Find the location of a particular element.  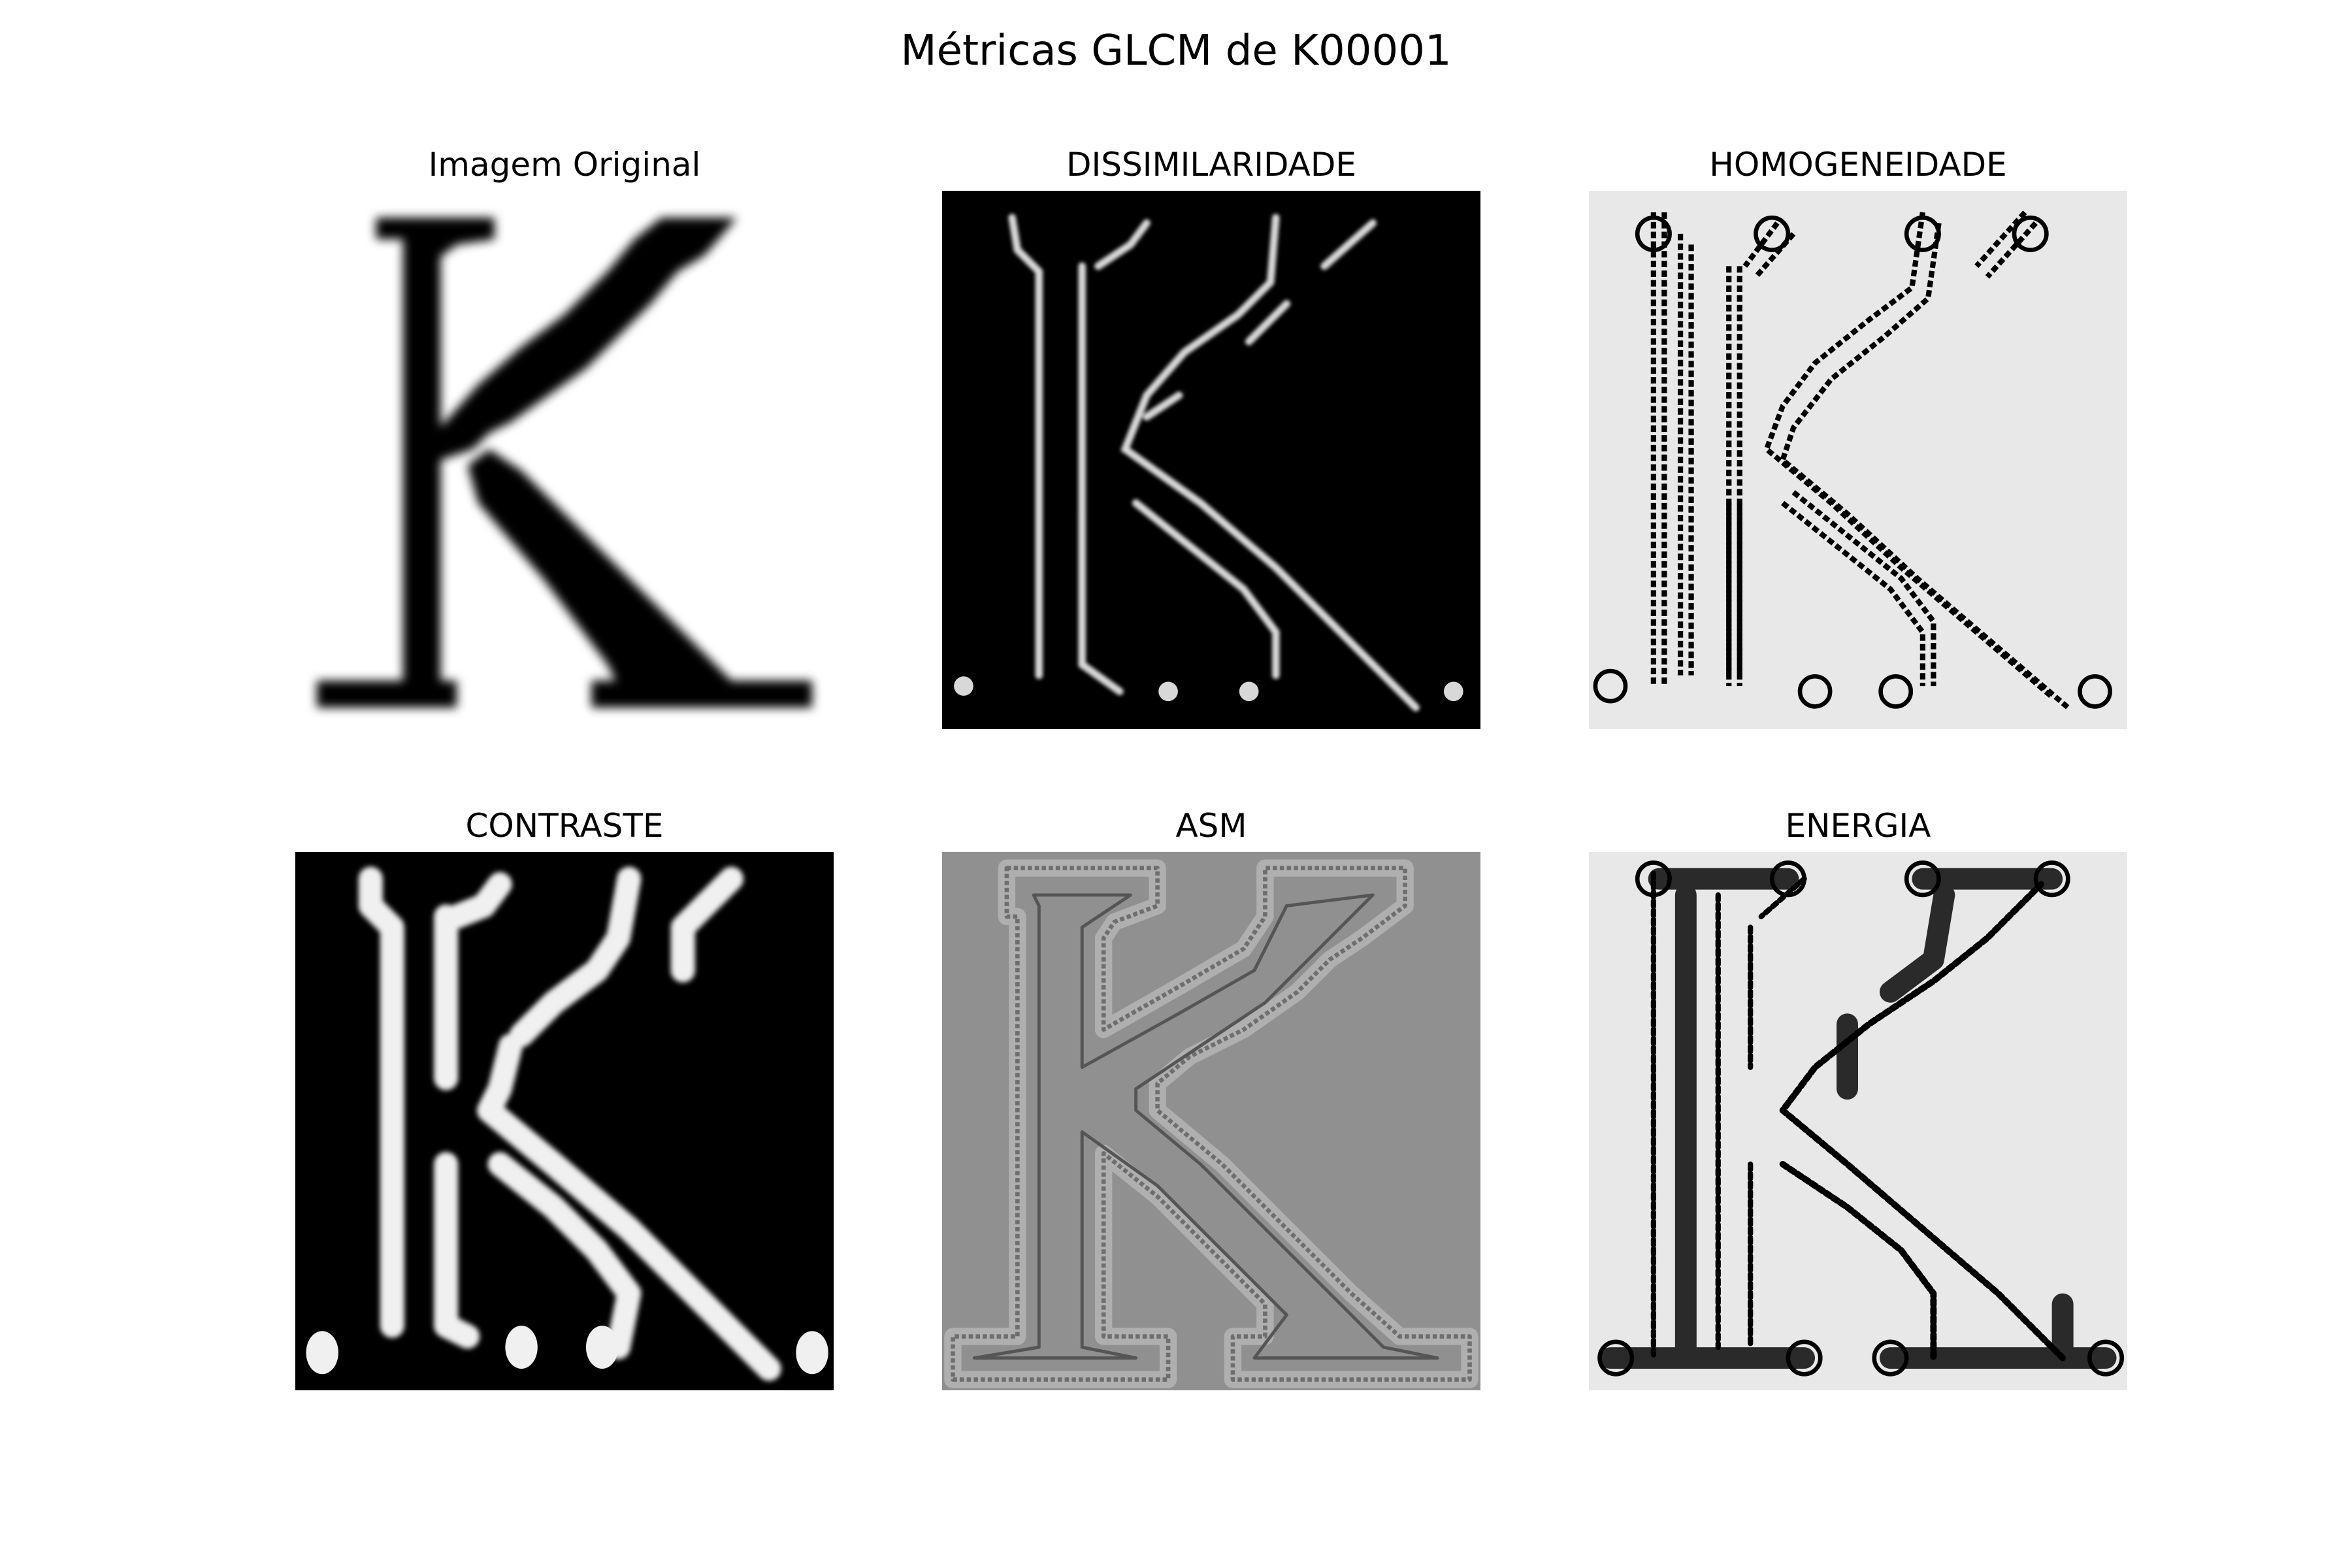

panel-title: HOMOGENEIDADE is located at coordinates (1858, 165).